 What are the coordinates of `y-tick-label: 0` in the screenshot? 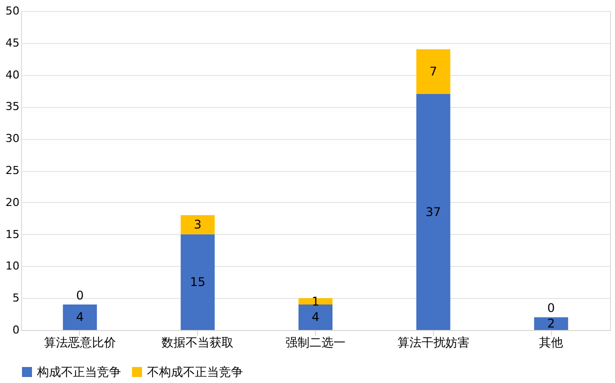 It's located at (16, 330).